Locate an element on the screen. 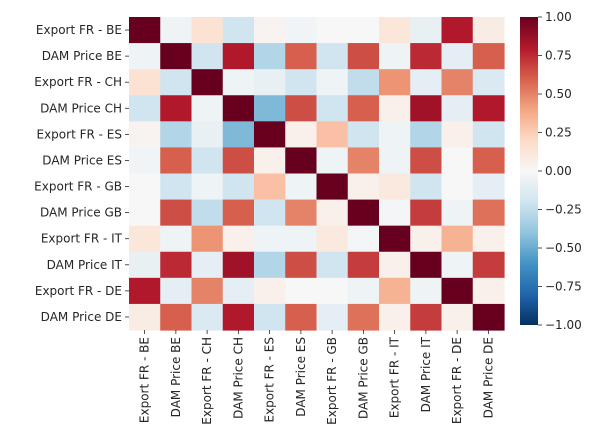  x-tick-label: Export FR - CH is located at coordinates (207, 381).